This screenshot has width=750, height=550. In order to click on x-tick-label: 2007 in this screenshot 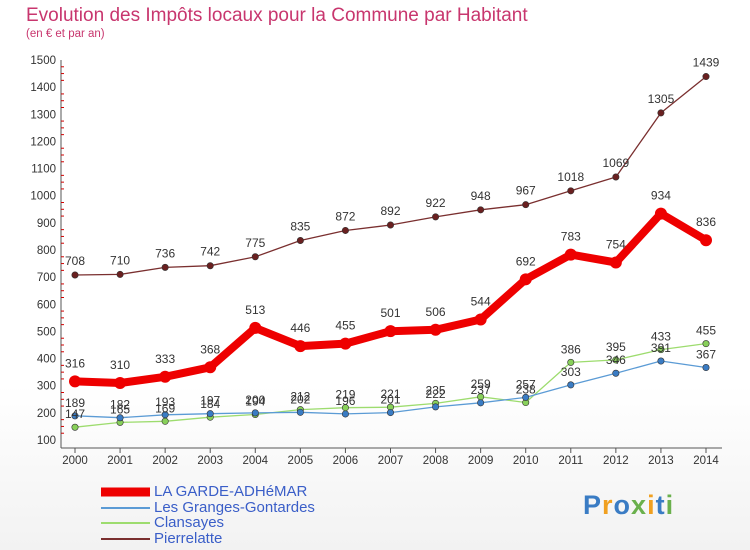, I will do `click(391, 461)`.